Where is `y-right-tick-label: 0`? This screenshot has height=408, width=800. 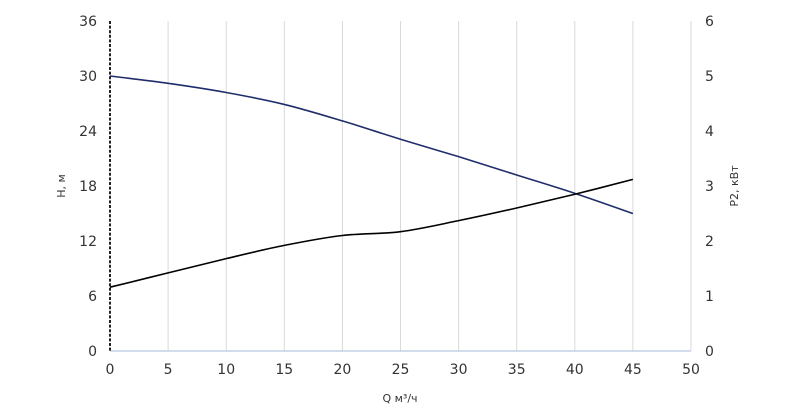 y-right-tick-label: 0 is located at coordinates (709, 352).